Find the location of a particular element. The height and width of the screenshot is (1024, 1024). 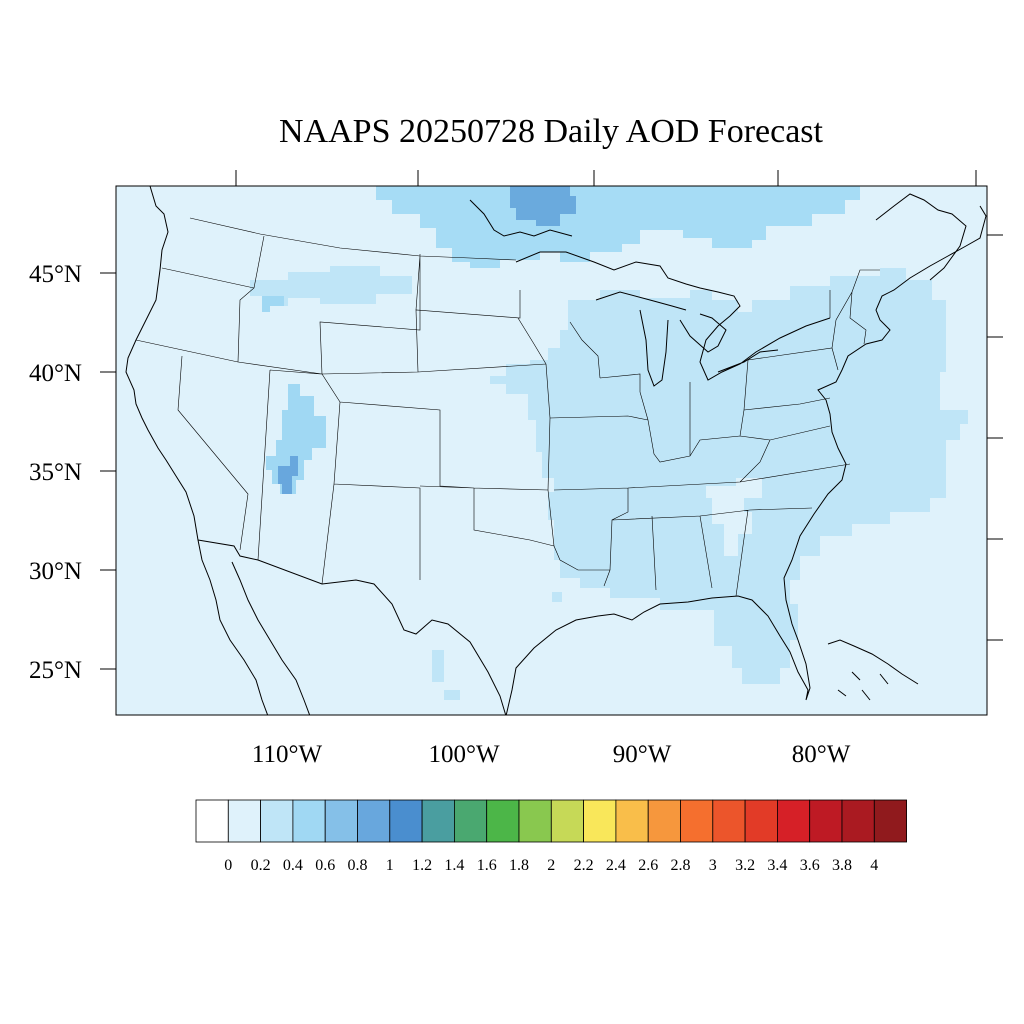

colorbar-label: 2.6 is located at coordinates (648, 865).